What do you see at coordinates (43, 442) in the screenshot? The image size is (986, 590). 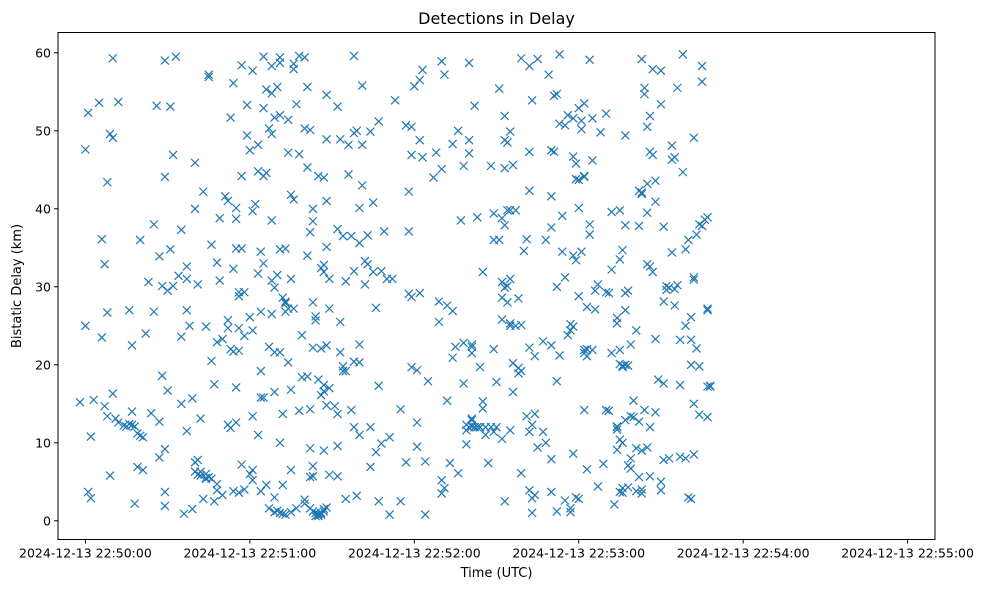 I see `y-tick-label: 10` at bounding box center [43, 442].